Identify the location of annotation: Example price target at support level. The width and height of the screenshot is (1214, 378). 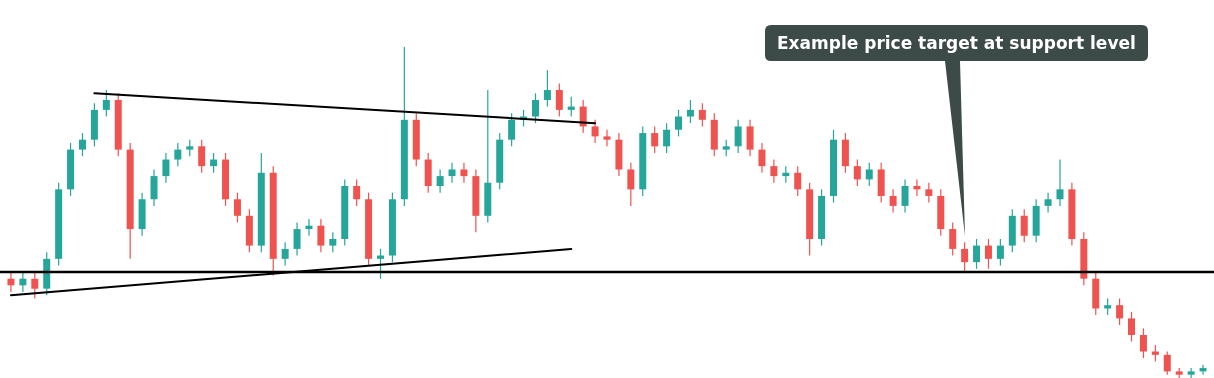
(956, 43).